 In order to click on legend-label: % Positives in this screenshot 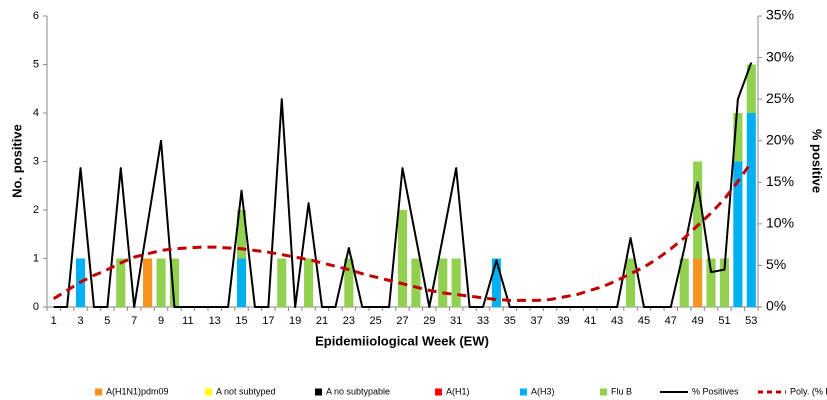, I will do `click(715, 391)`.